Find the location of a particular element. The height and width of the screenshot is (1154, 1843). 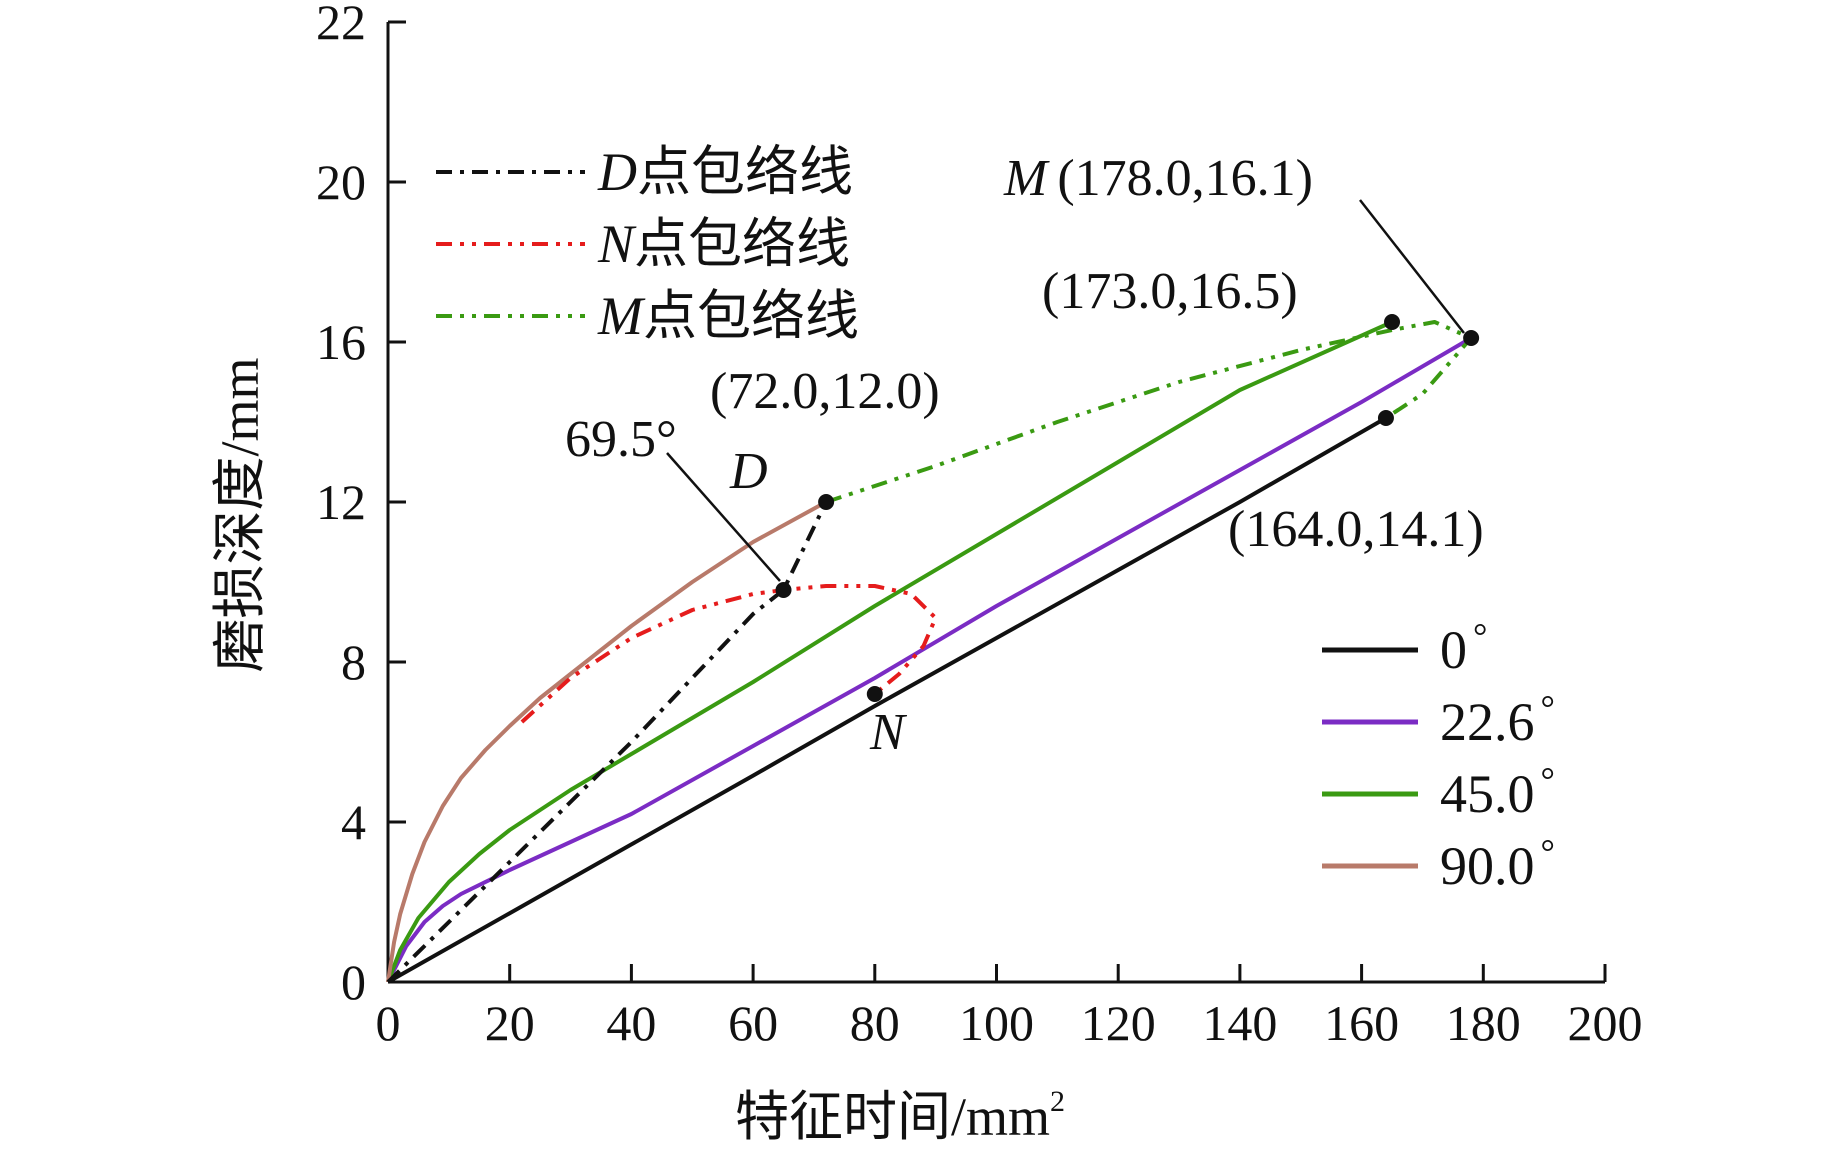

annotation-d-letter: D is located at coordinates (748, 471).